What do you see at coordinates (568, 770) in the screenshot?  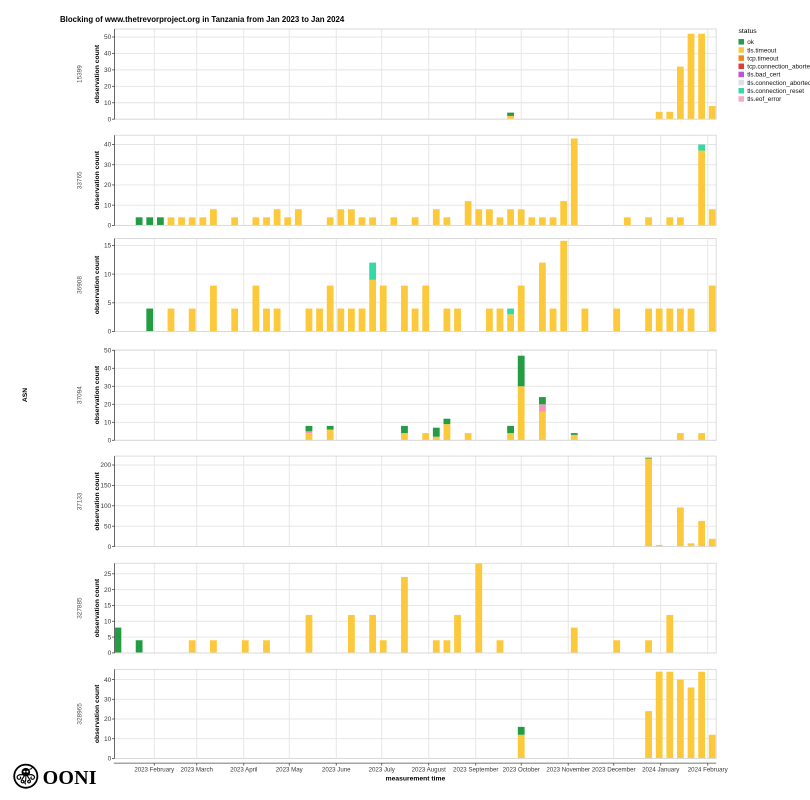 I see `svg-text: 2023 November` at bounding box center [568, 770].